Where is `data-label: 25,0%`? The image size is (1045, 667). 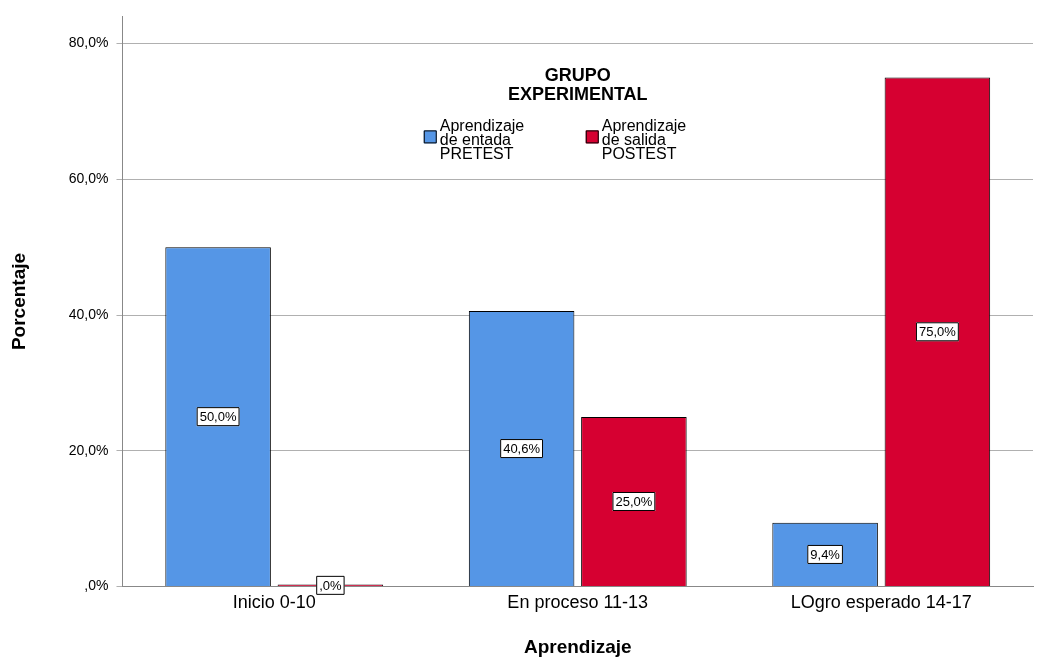 data-label: 25,0% is located at coordinates (634, 502).